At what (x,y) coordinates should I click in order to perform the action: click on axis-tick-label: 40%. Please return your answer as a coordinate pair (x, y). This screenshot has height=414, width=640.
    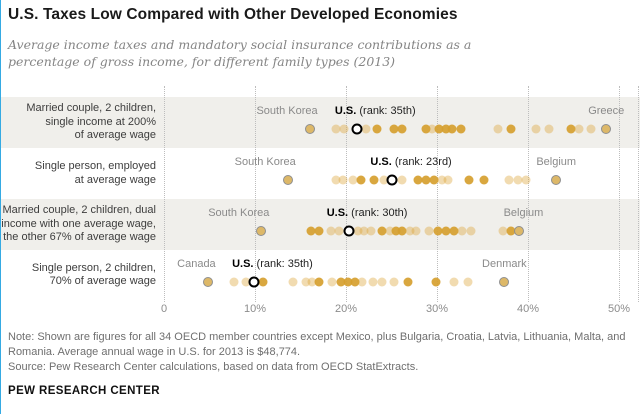
    Looking at the image, I should click on (528, 309).